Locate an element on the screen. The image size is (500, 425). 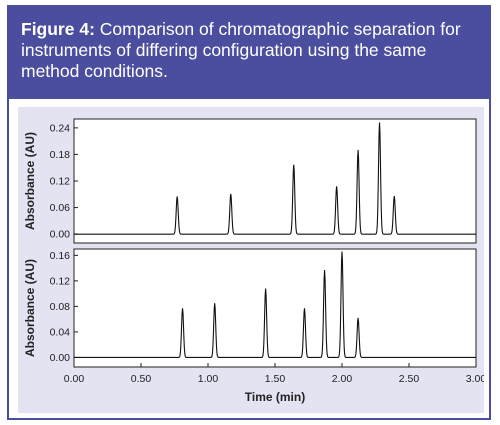
bottom-y-tick-label: 0.04 is located at coordinates (60, 332).